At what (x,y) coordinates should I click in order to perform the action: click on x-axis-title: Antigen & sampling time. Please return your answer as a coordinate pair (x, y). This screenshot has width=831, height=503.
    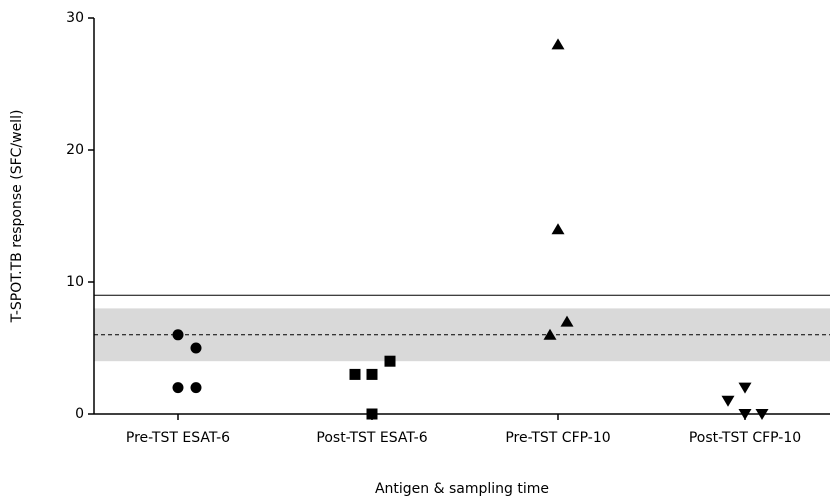
    Looking at the image, I should click on (462, 489).